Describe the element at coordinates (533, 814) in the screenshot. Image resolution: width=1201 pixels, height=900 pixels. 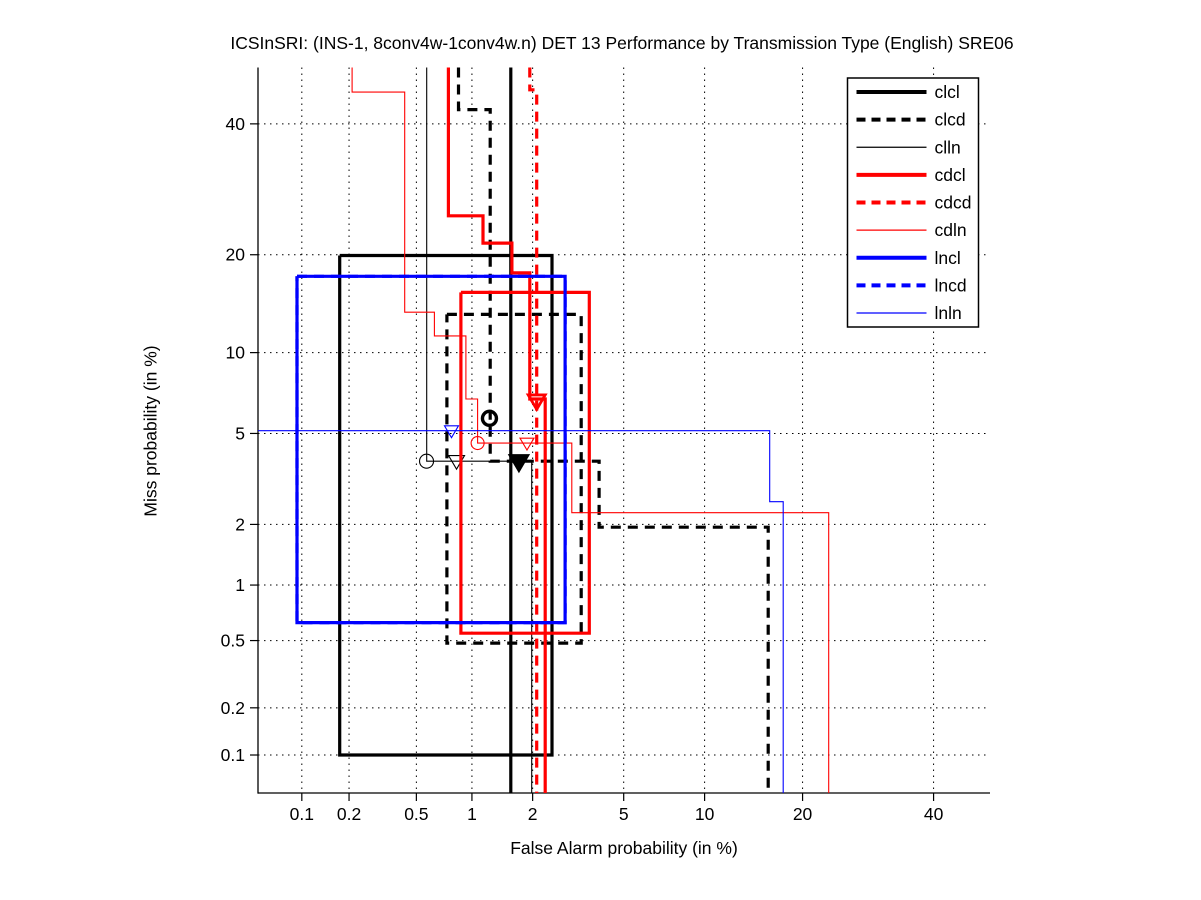
I see `x-tick-label: 2` at that location.